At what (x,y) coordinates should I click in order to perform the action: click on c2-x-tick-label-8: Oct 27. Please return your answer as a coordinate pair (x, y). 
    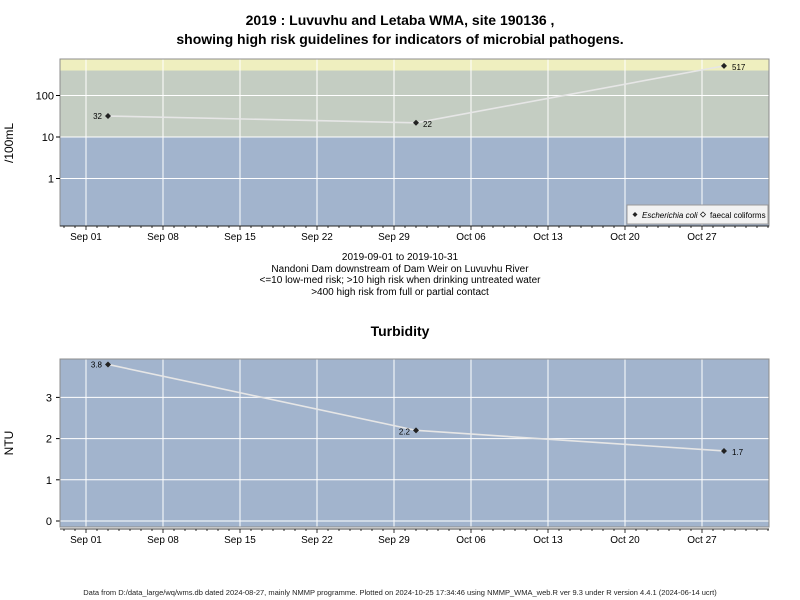
    Looking at the image, I should click on (702, 540).